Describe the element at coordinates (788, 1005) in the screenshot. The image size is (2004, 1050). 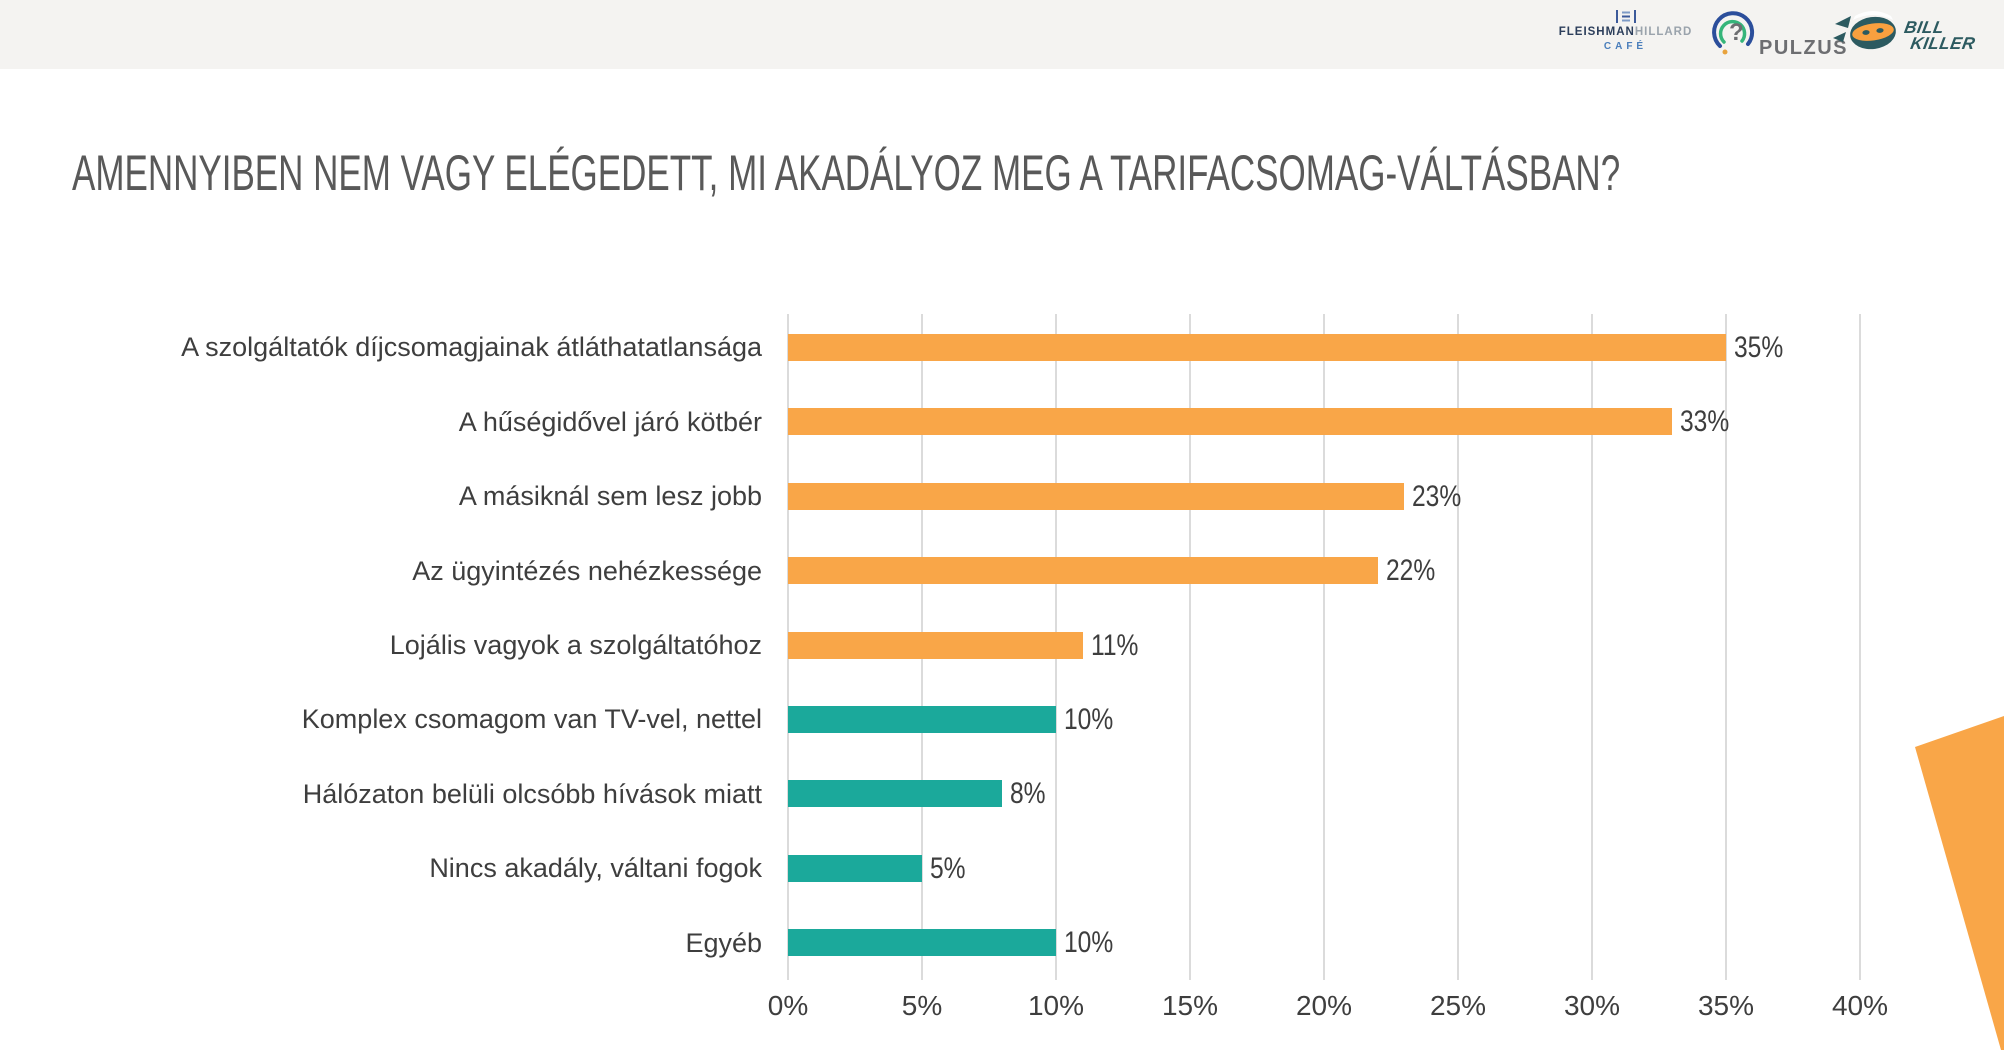
I see `x-axis-tick-label: 0%` at that location.